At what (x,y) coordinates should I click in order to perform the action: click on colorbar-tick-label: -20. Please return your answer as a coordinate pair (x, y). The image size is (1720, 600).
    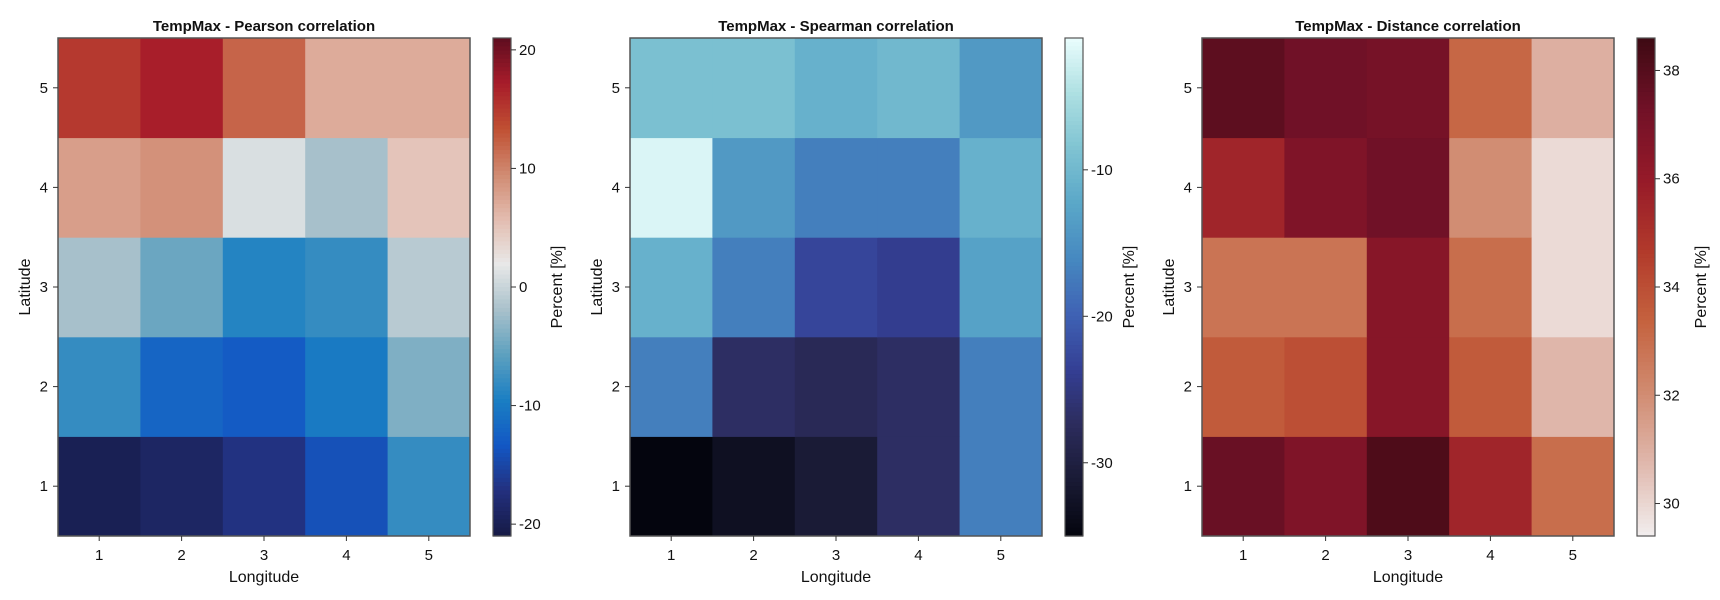
    Looking at the image, I should click on (530, 524).